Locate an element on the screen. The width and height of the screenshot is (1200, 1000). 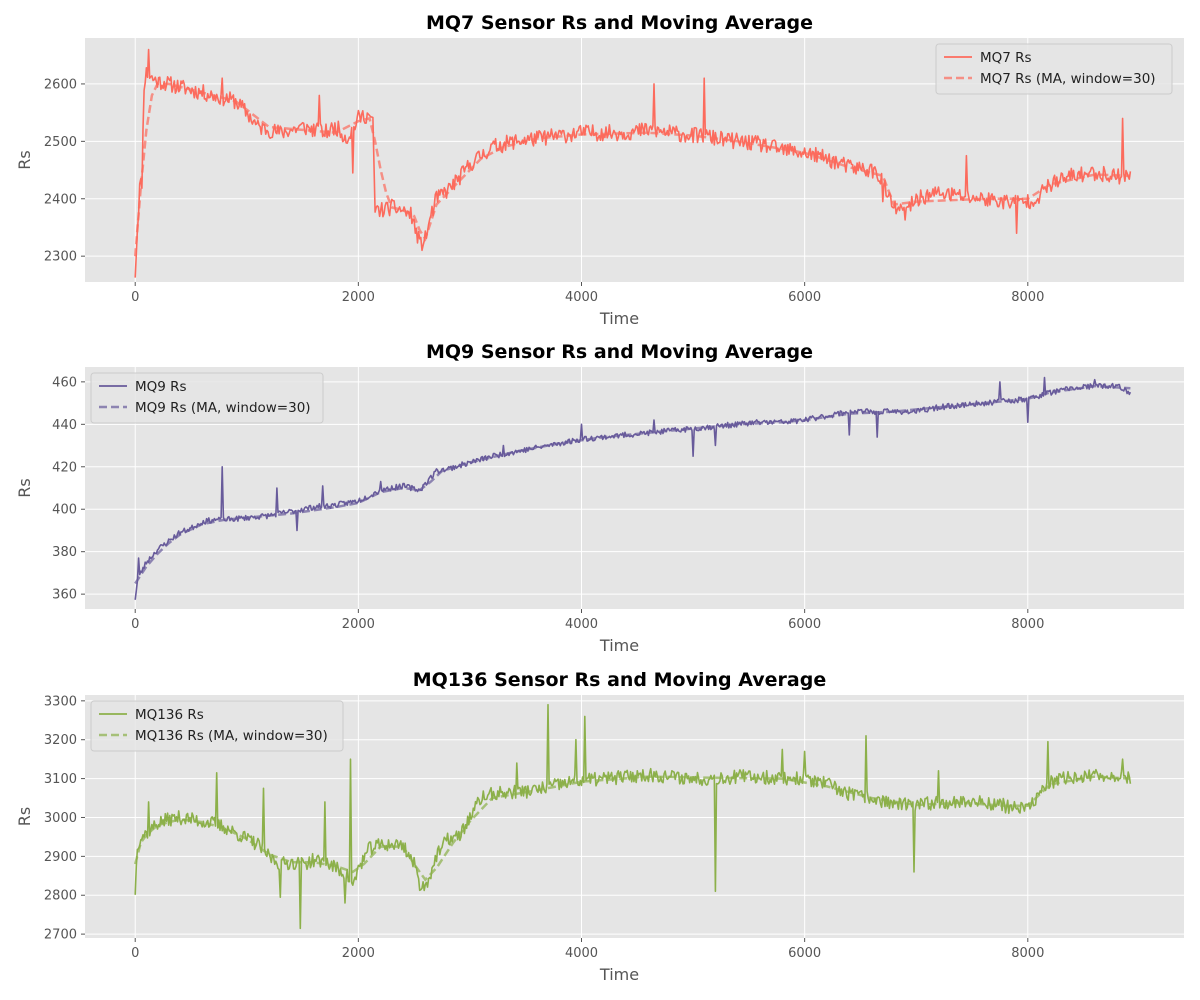
y-tick-label: 3300 is located at coordinates (60, 701).